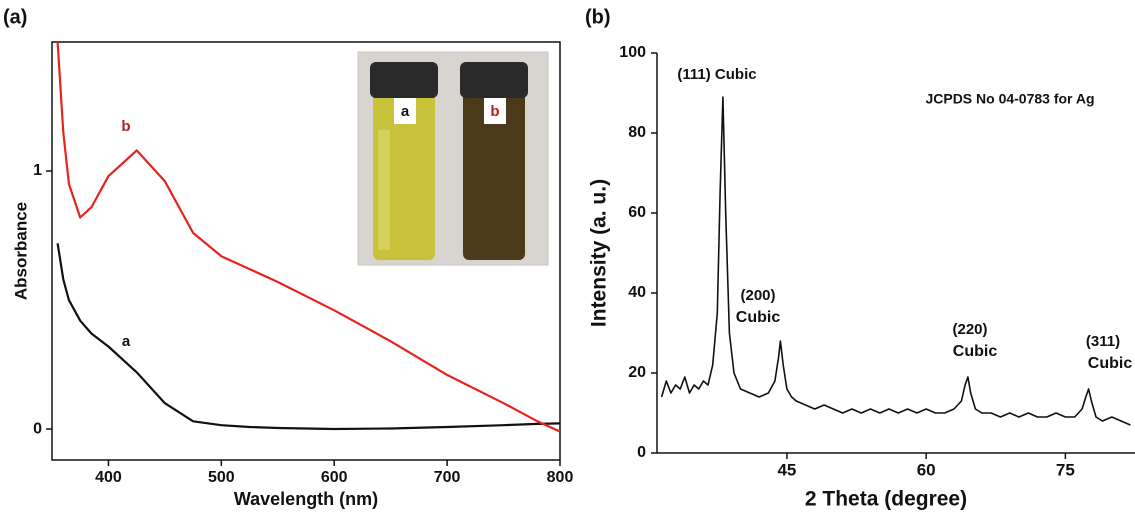  Describe the element at coordinates (494, 111) in the screenshot. I see `inset-label: b` at that location.